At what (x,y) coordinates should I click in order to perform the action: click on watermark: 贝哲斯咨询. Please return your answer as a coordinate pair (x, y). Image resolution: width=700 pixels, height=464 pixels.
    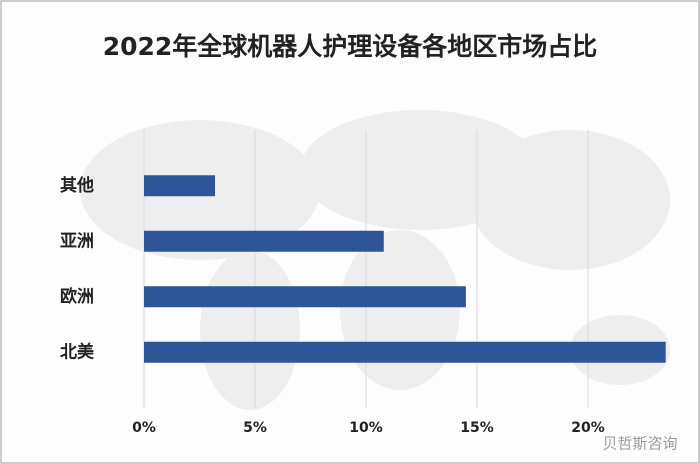
    Looking at the image, I should click on (639, 444).